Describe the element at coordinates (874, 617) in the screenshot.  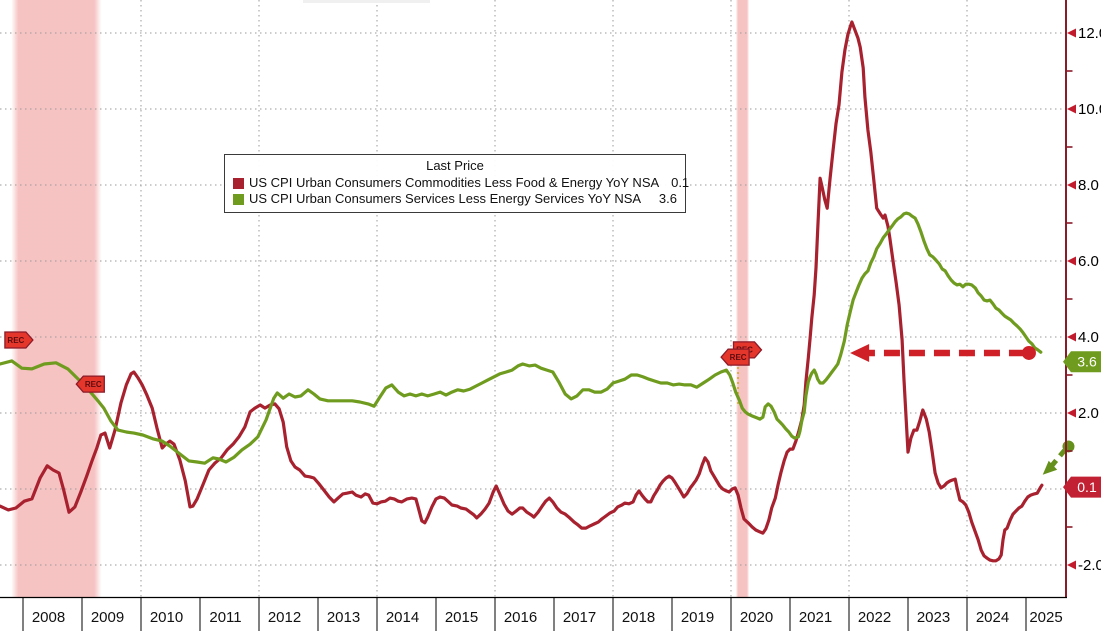
I see `year-label: 2022` at that location.